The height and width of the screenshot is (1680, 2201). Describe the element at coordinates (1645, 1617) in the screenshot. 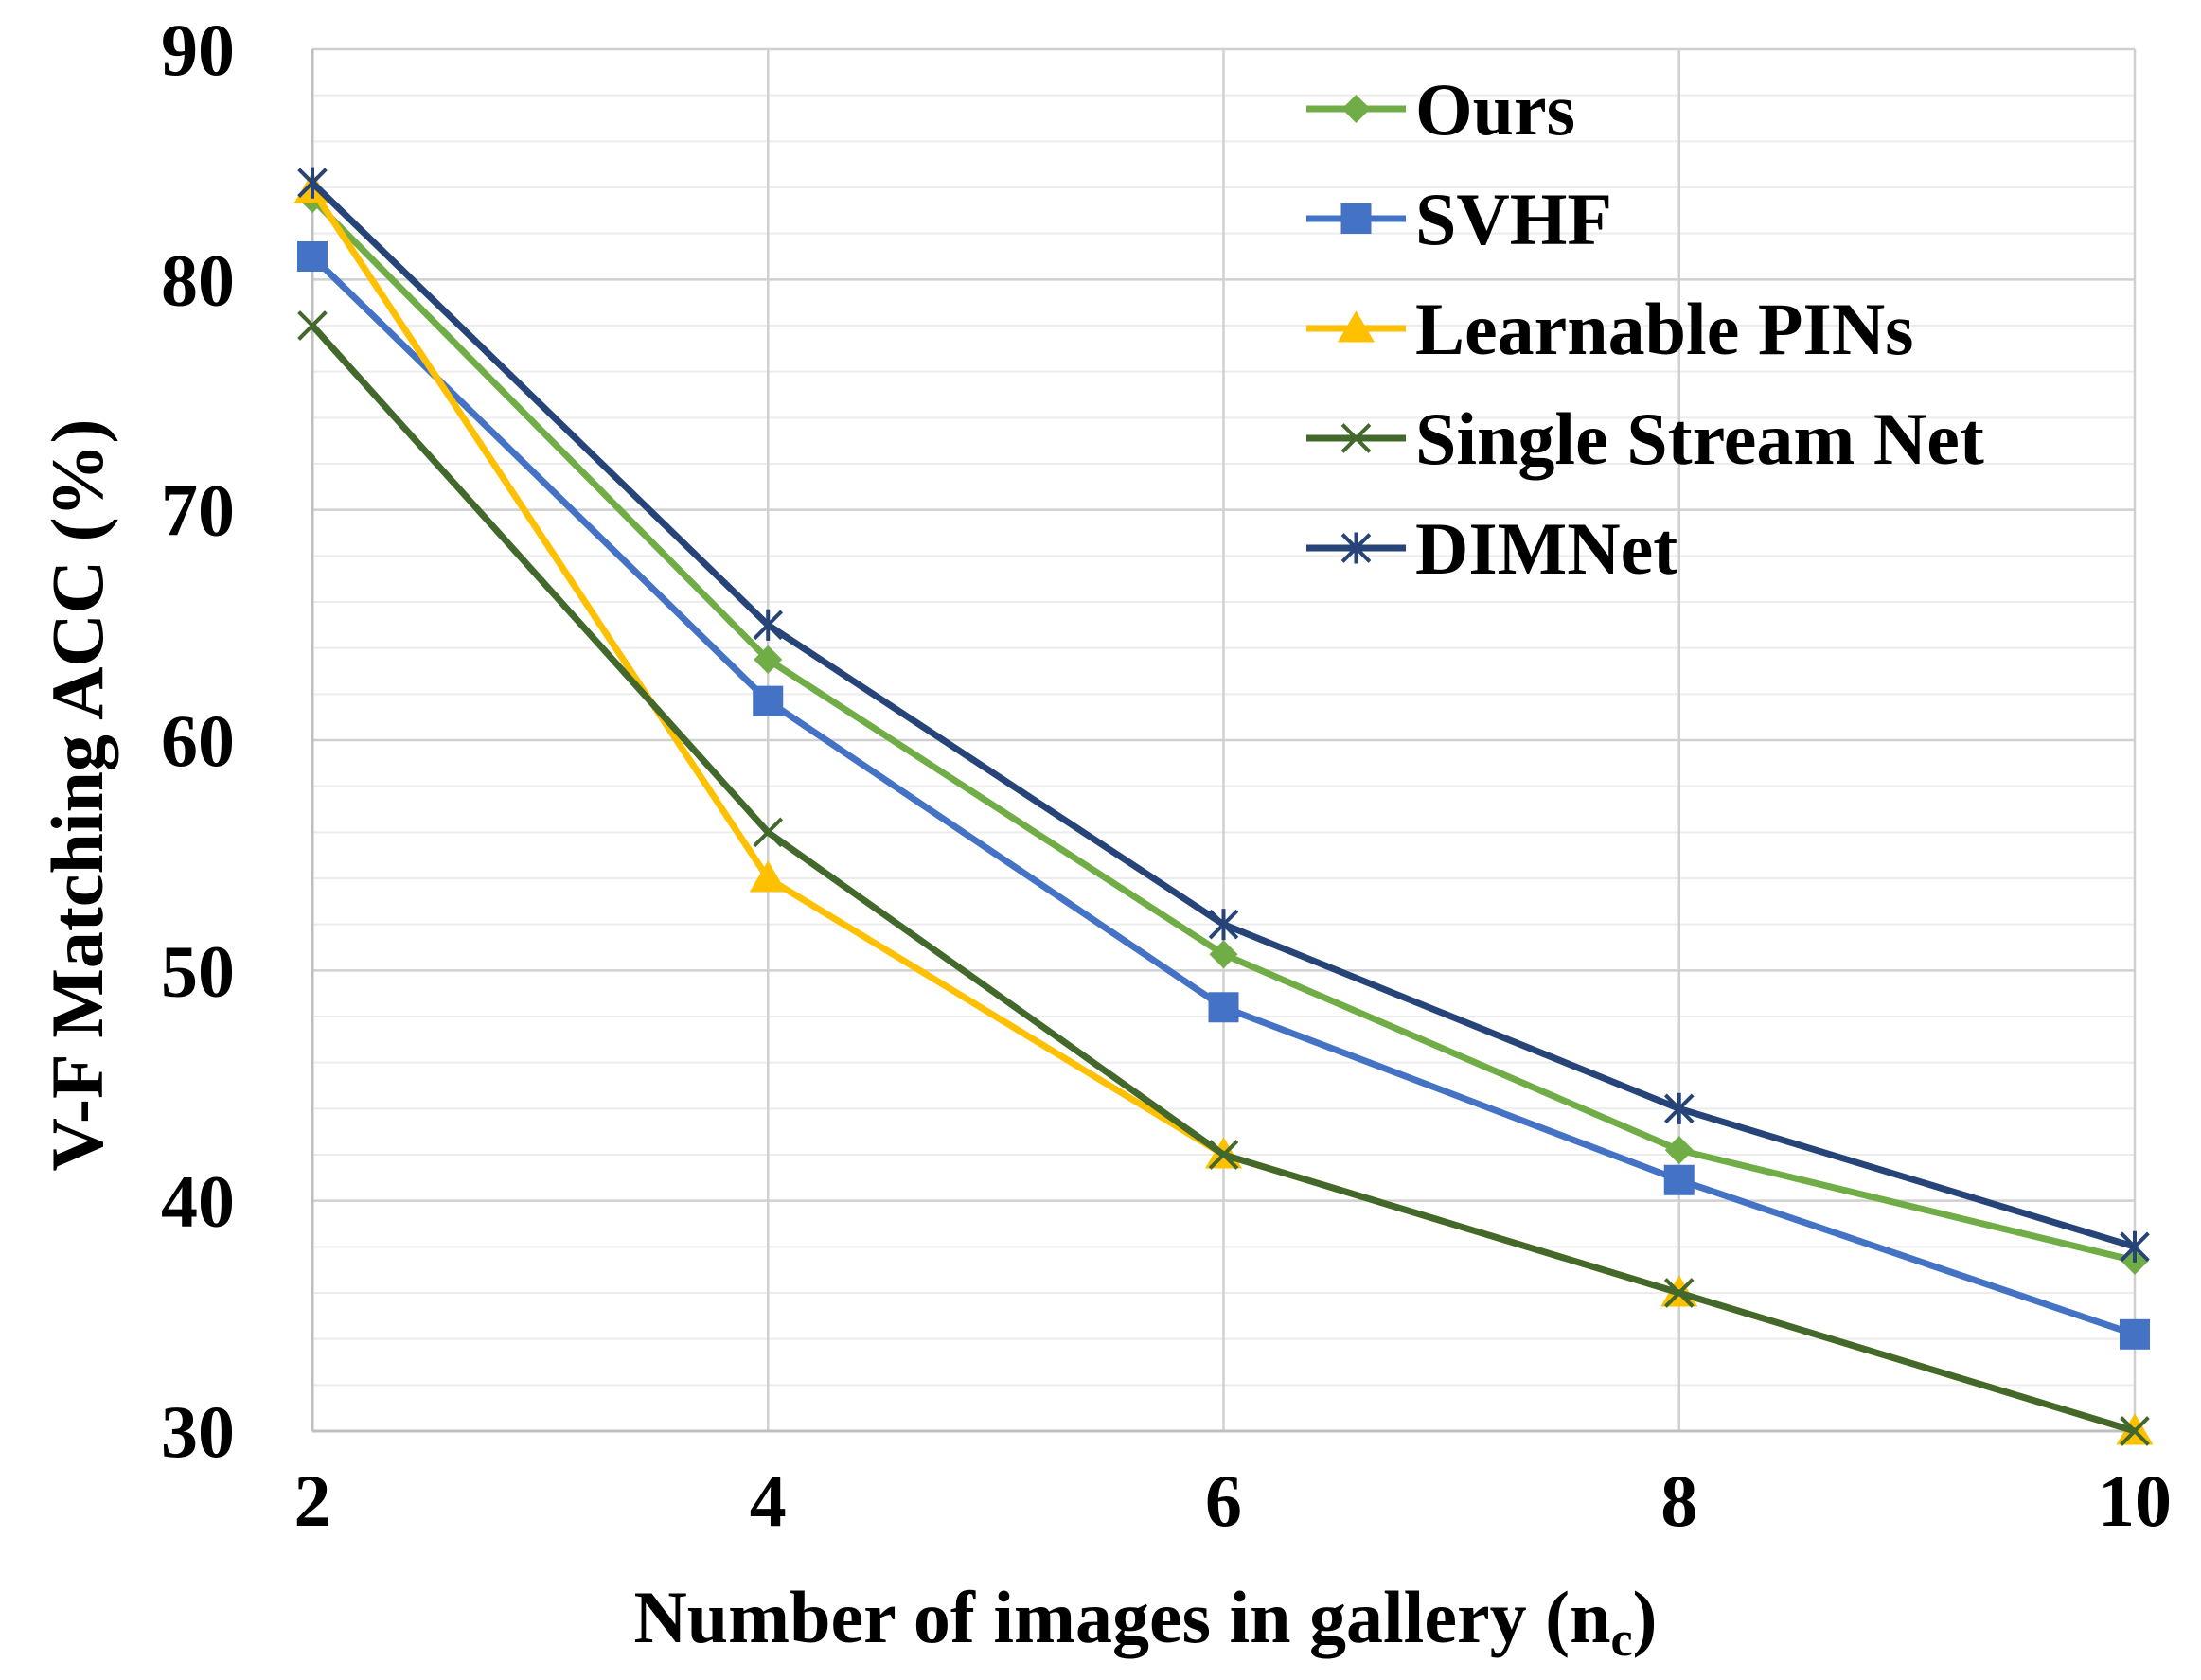

I see `x-axis-label-close: )` at that location.